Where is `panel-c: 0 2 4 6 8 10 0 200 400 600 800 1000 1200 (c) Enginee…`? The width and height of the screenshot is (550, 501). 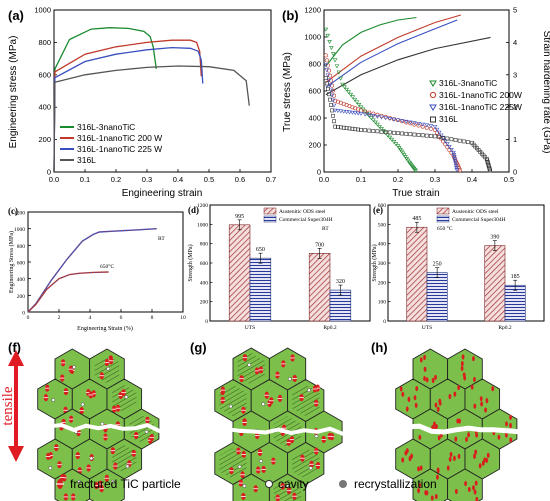 panel-c: 0 2 4 6 8 10 0 200 400 600 800 1000 1200 (c) Enginee… is located at coordinates (97, 269).